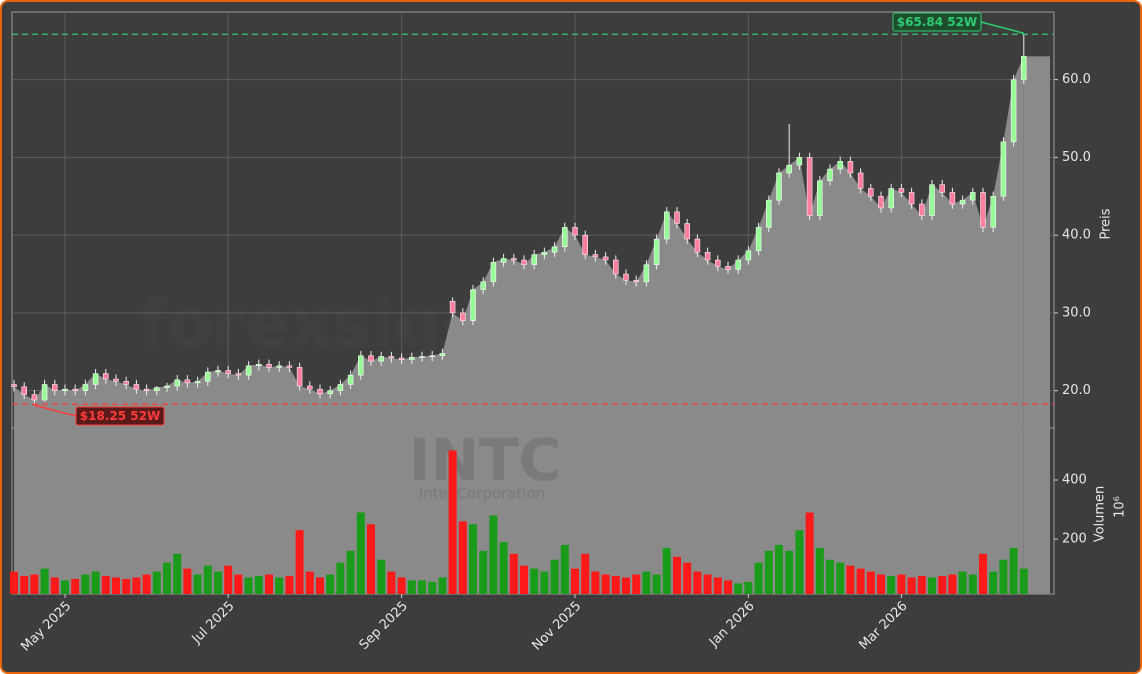 The image size is (1142, 674). Describe the element at coordinates (1076, 79) in the screenshot. I see `y-tick-label: 60.0` at that location.